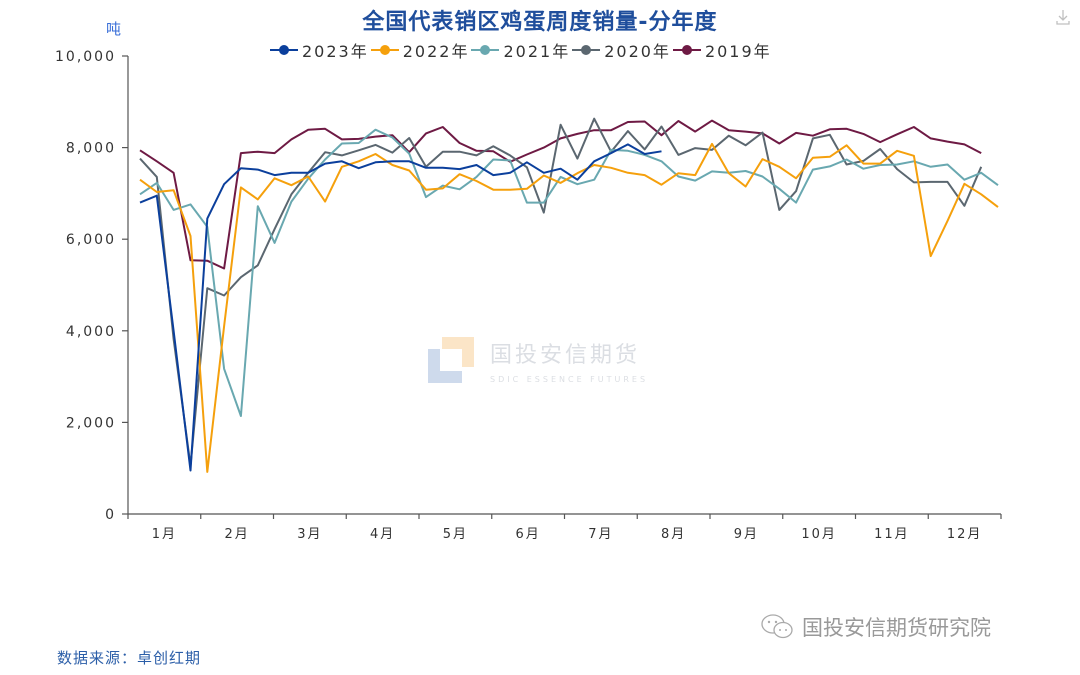  I want to click on svg-text: 9月, so click(746, 534).